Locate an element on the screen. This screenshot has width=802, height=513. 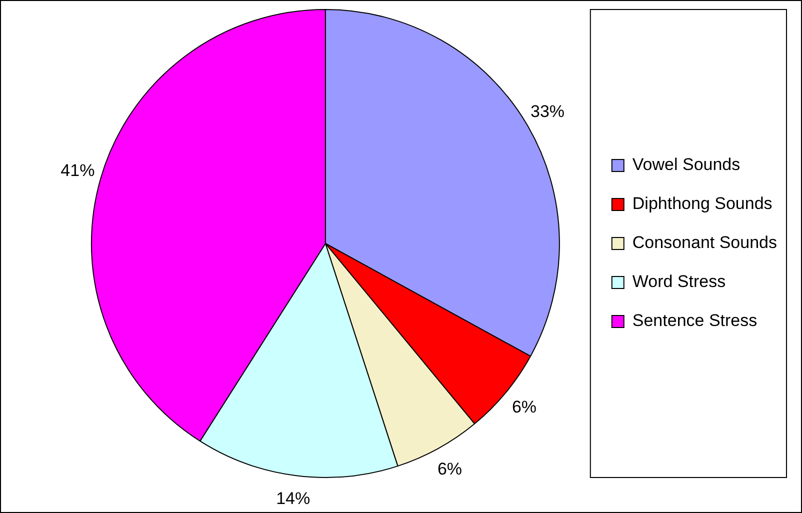
data-label: 41% is located at coordinates (77, 170).